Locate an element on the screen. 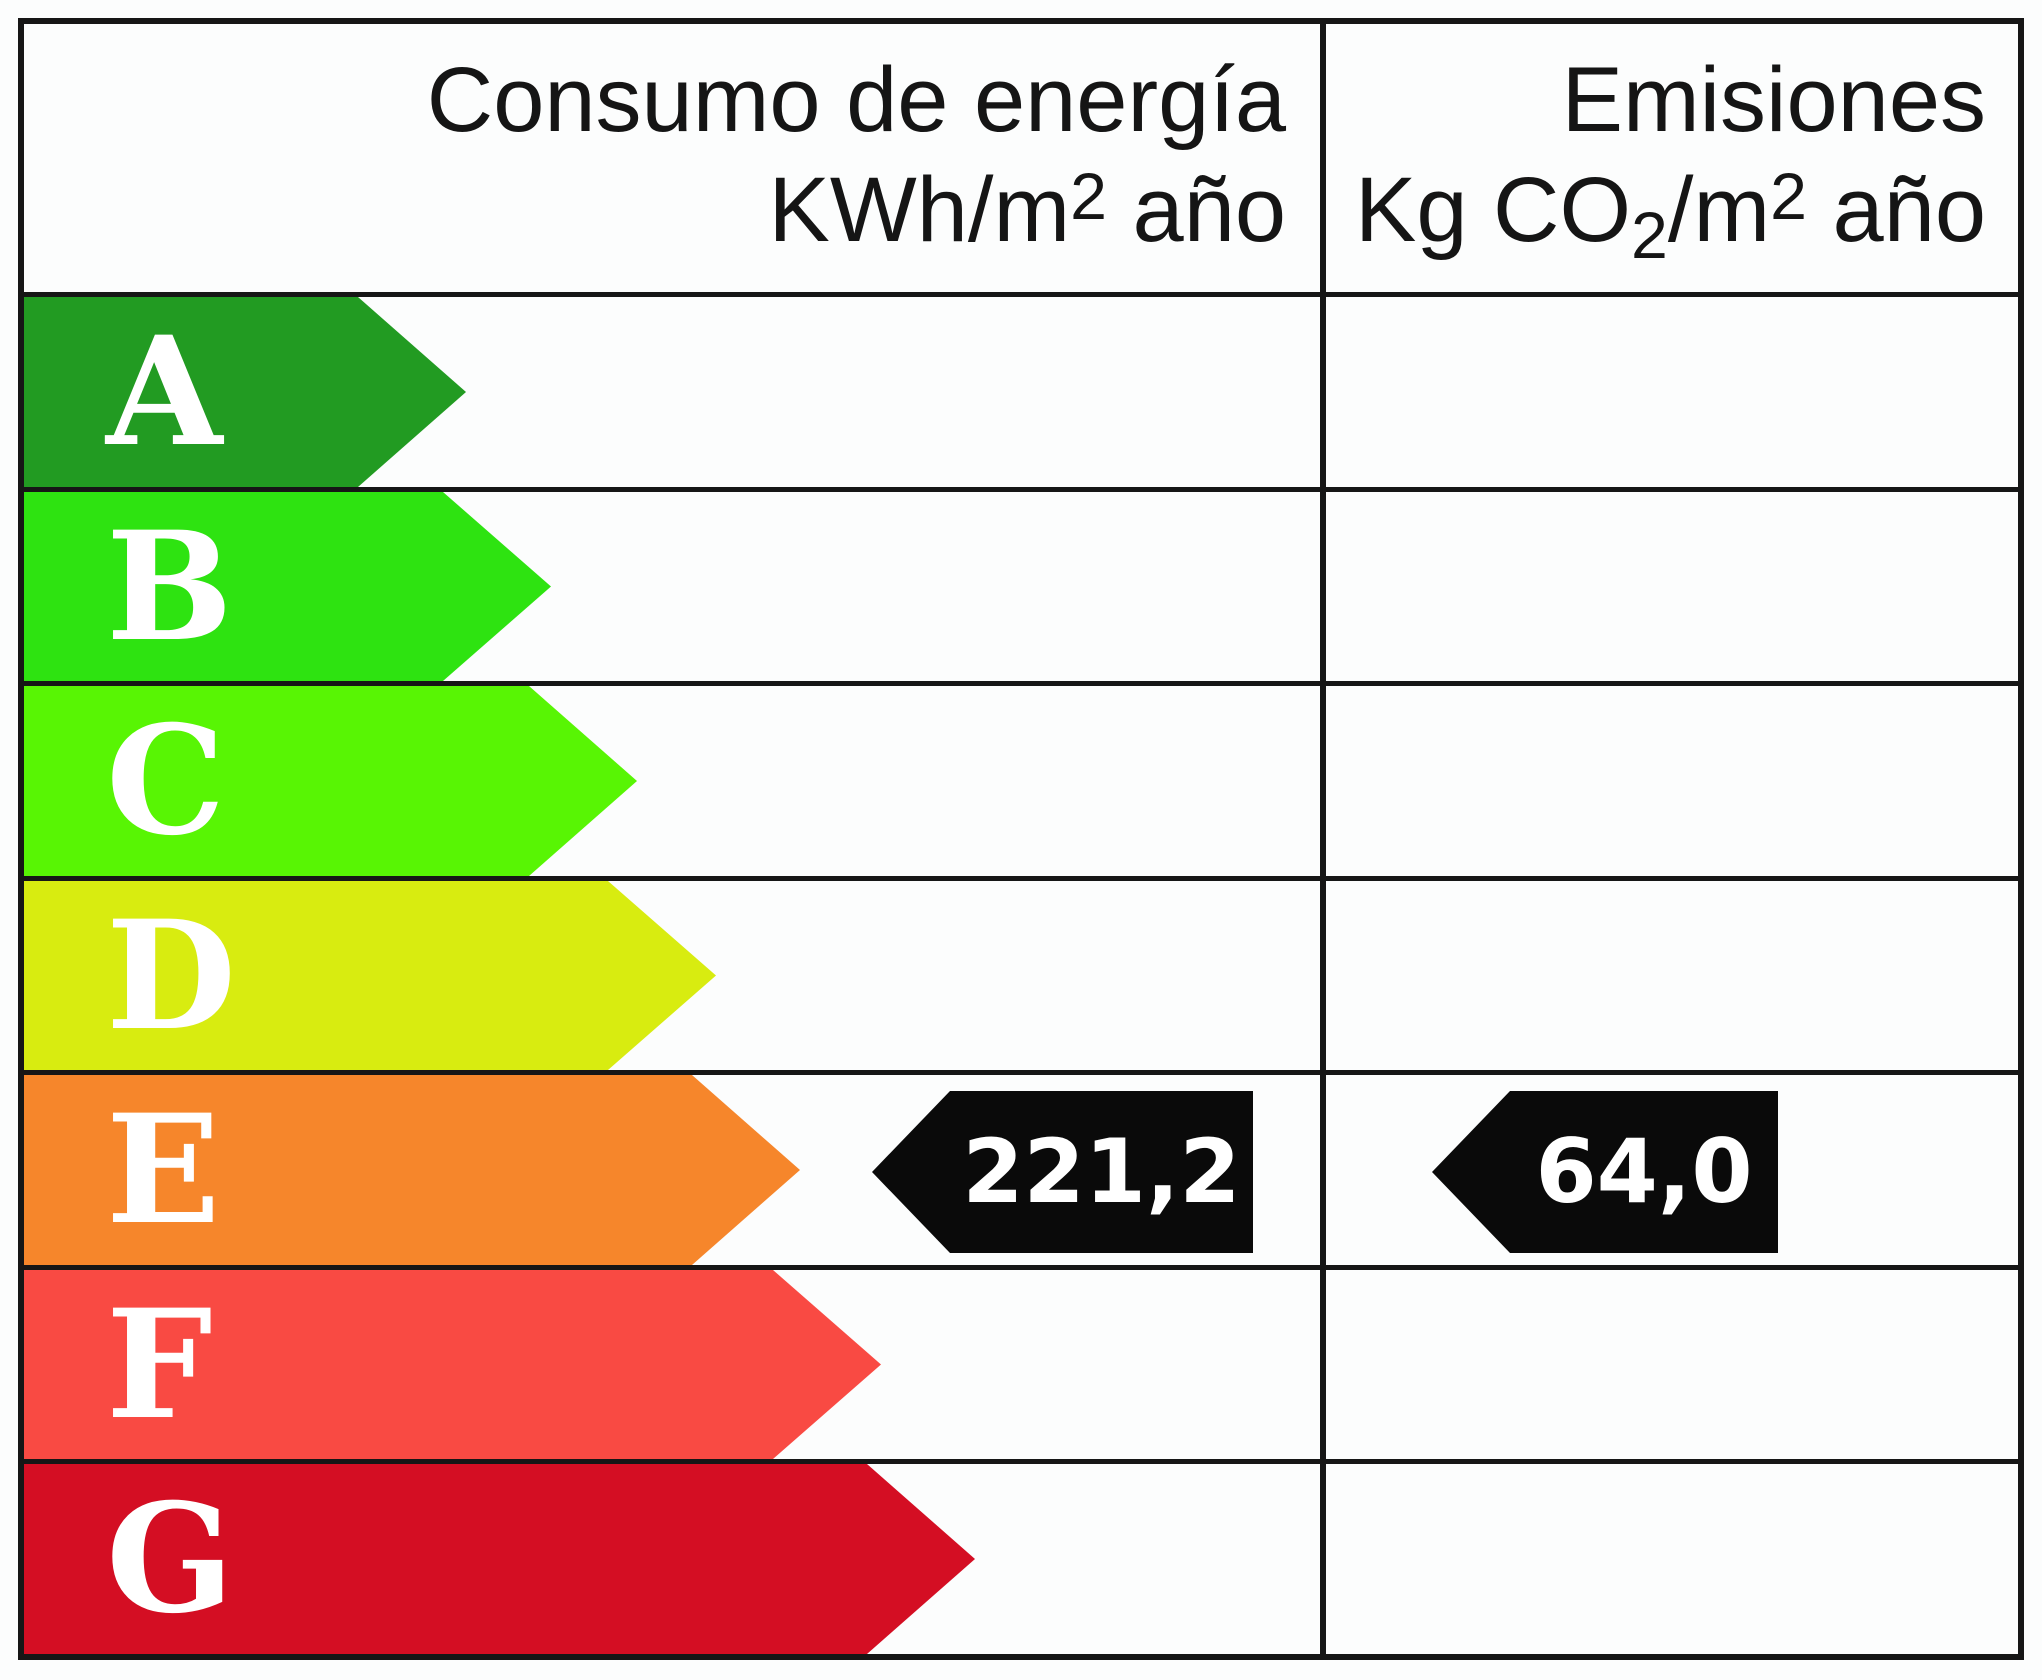 Image resolution: width=2042 pixels, height=1680 pixels. emissions-header-unit: Kg CO2/m2 año is located at coordinates (1670, 214).